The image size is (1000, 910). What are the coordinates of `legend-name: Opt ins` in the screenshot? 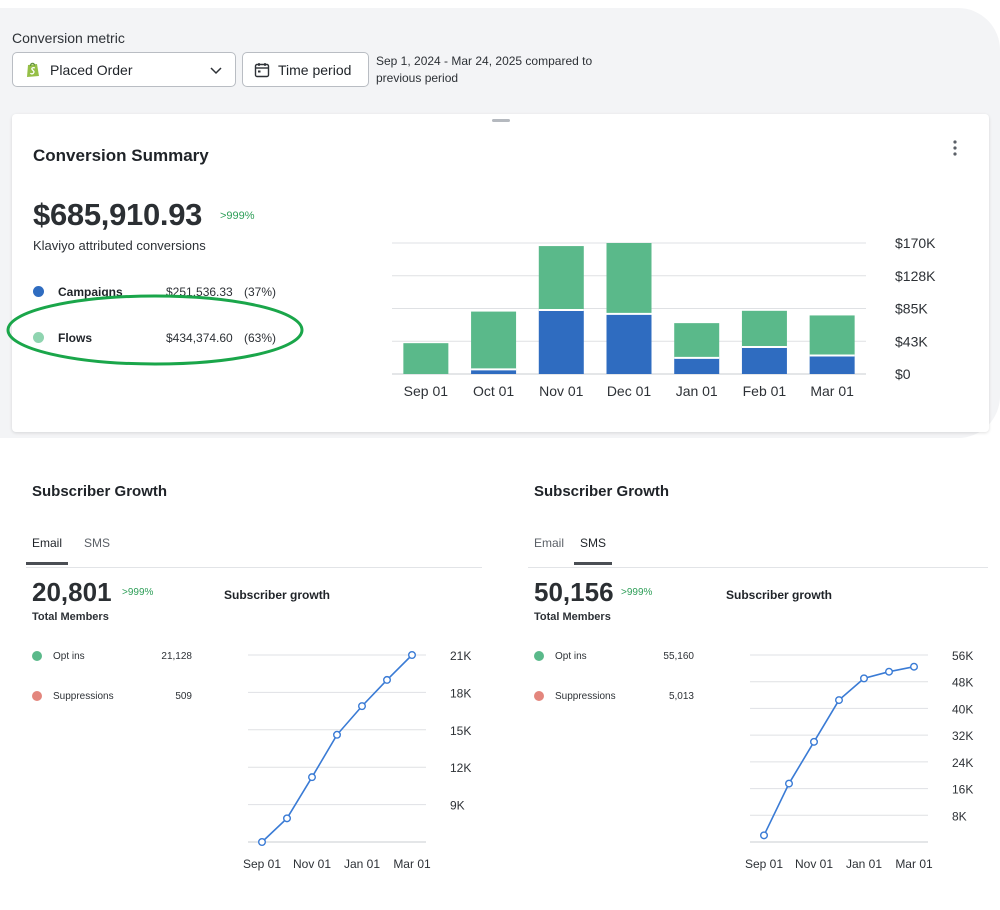 It's located at (571, 656).